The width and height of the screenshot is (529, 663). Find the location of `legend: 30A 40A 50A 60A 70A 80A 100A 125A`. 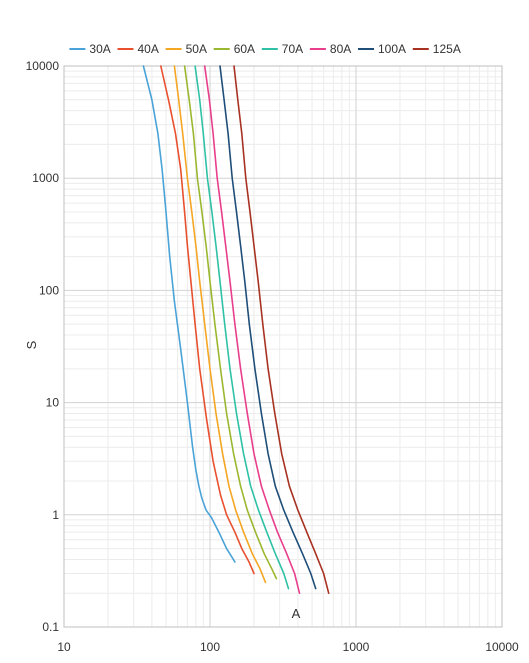

legend: 30A 40A 50A 60A 70A 80A 100A 125A is located at coordinates (265, 49).